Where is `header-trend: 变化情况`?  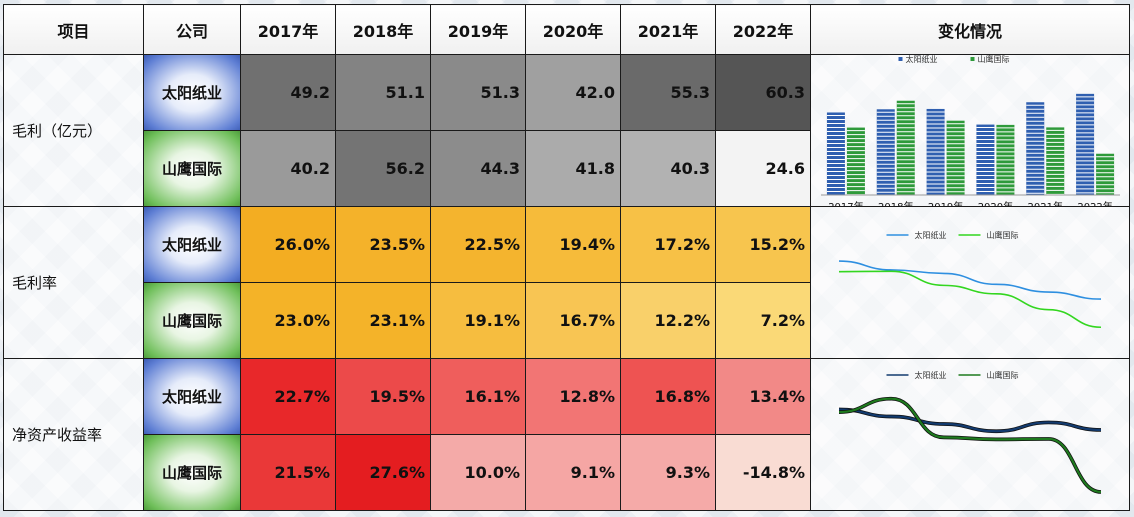 header-trend: 变化情况 is located at coordinates (970, 29).